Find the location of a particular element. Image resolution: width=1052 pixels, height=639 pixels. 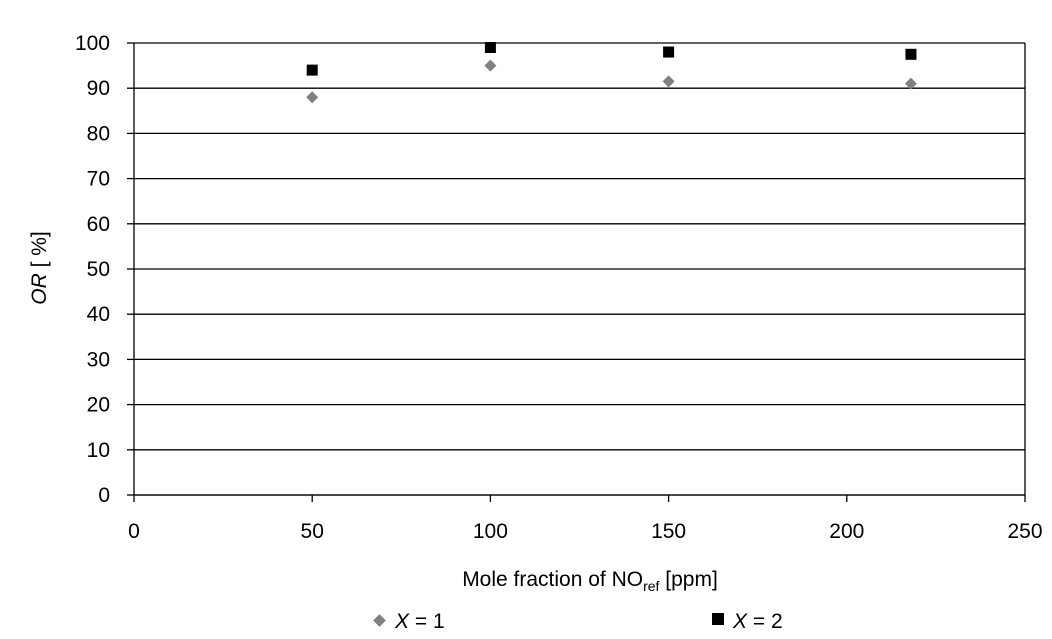

y-tick-label: 90 is located at coordinates (98, 88).